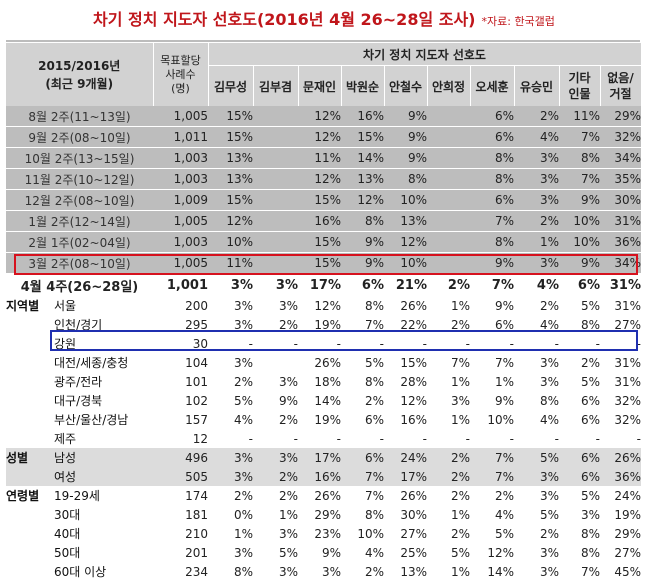  I want to click on table-row: 10월 2주(13~15일)1,00313%11%14%9%8%3%8%34%, so click(323, 158).